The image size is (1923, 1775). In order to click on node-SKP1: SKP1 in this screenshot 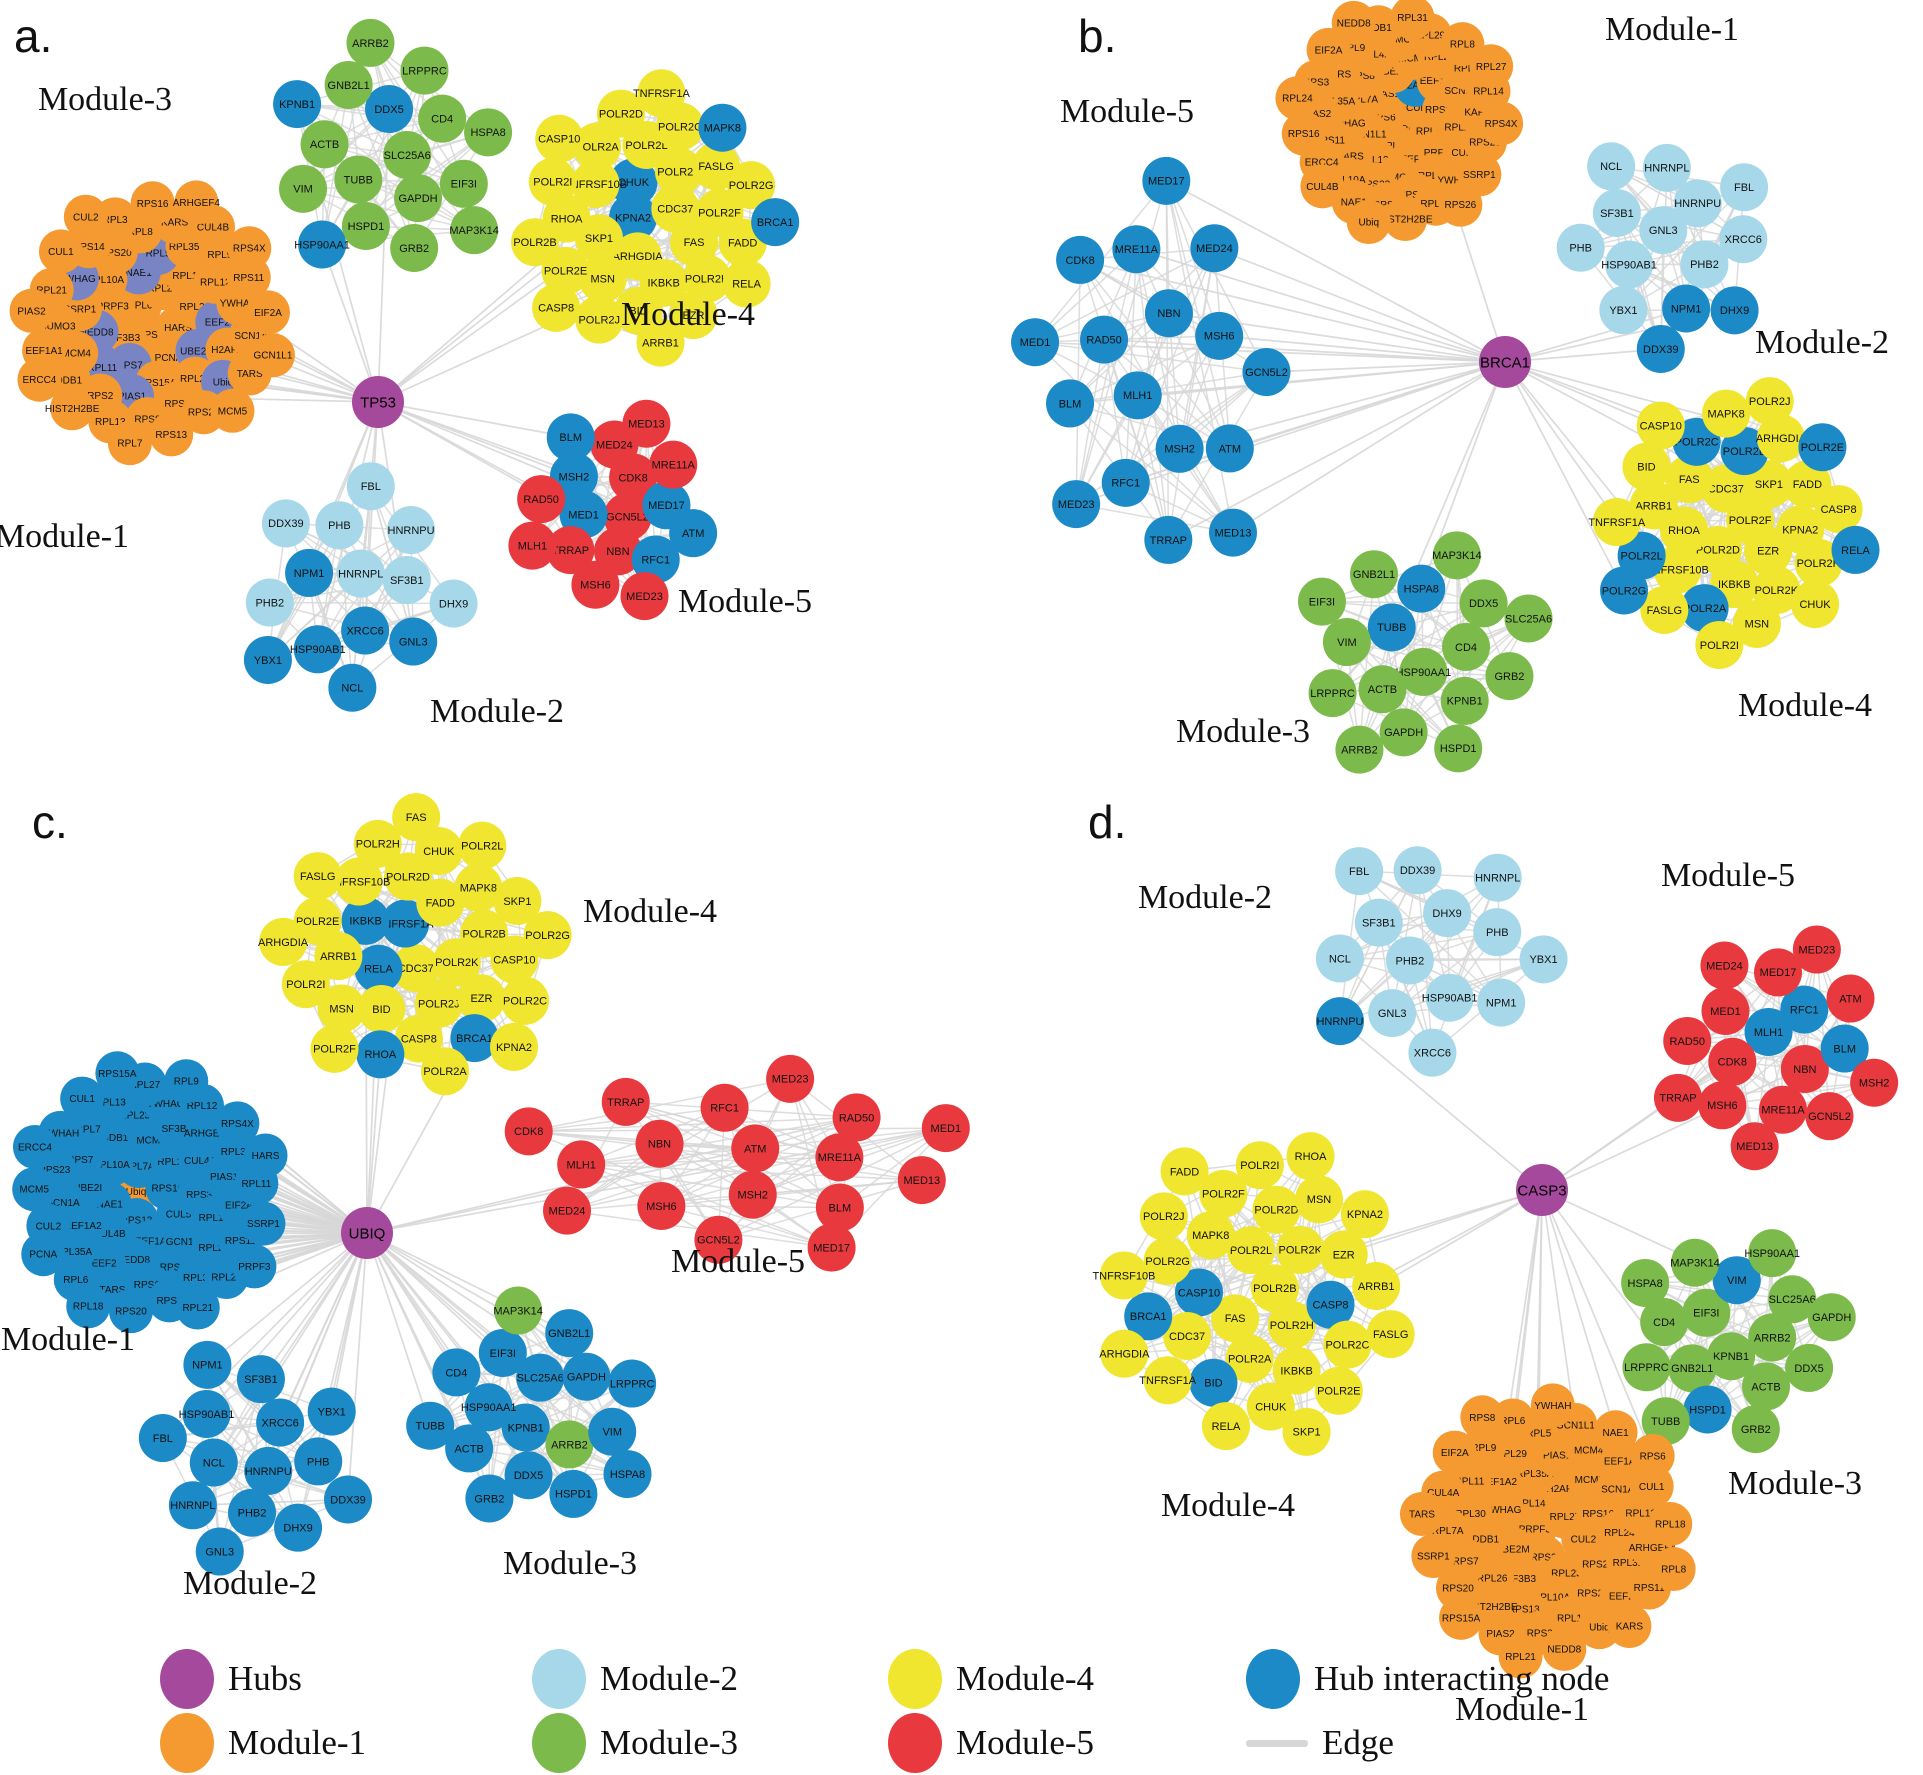, I will do `click(1306, 1431)`.